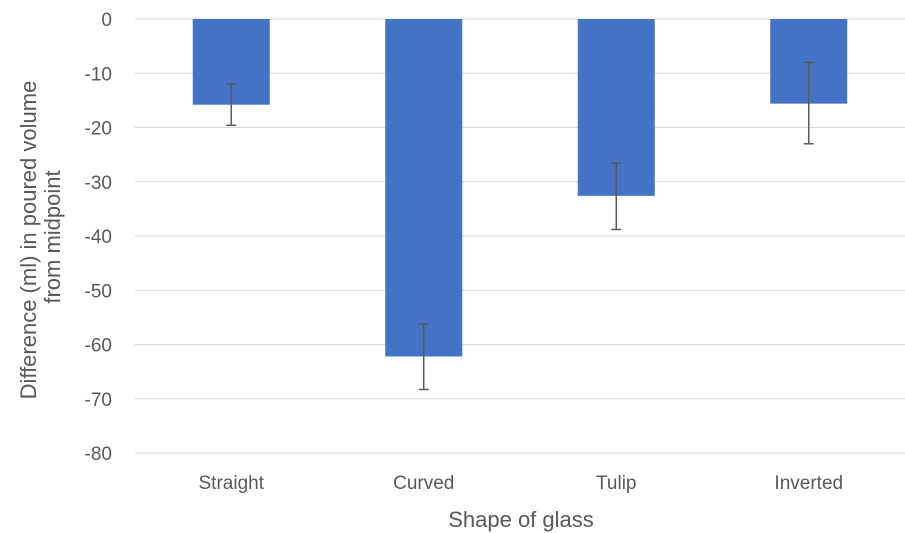 This screenshot has height=533, width=905. I want to click on y-axis-title-line-2: from midpoint, so click(52, 236).